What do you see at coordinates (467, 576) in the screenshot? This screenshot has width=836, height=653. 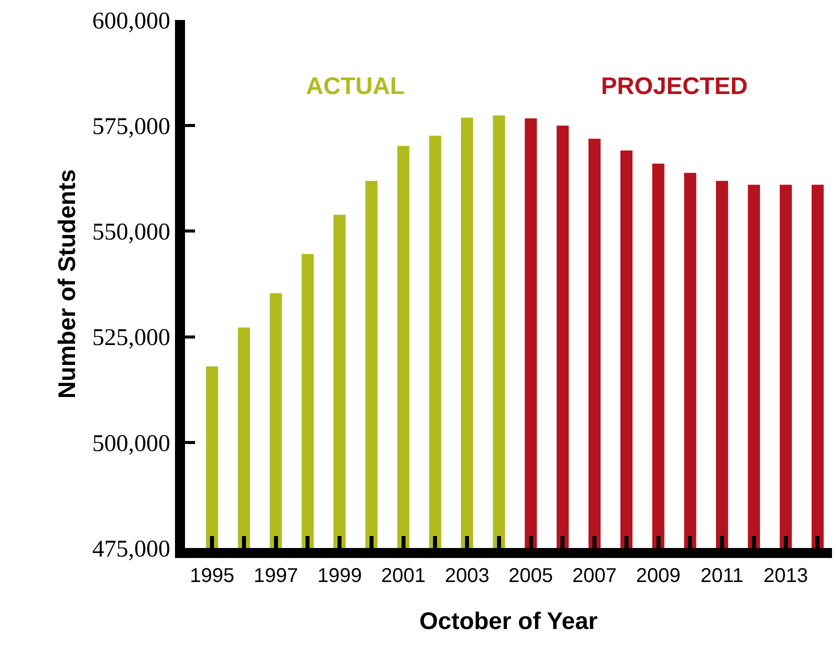 I see `x-tick-label: 2003` at bounding box center [467, 576].